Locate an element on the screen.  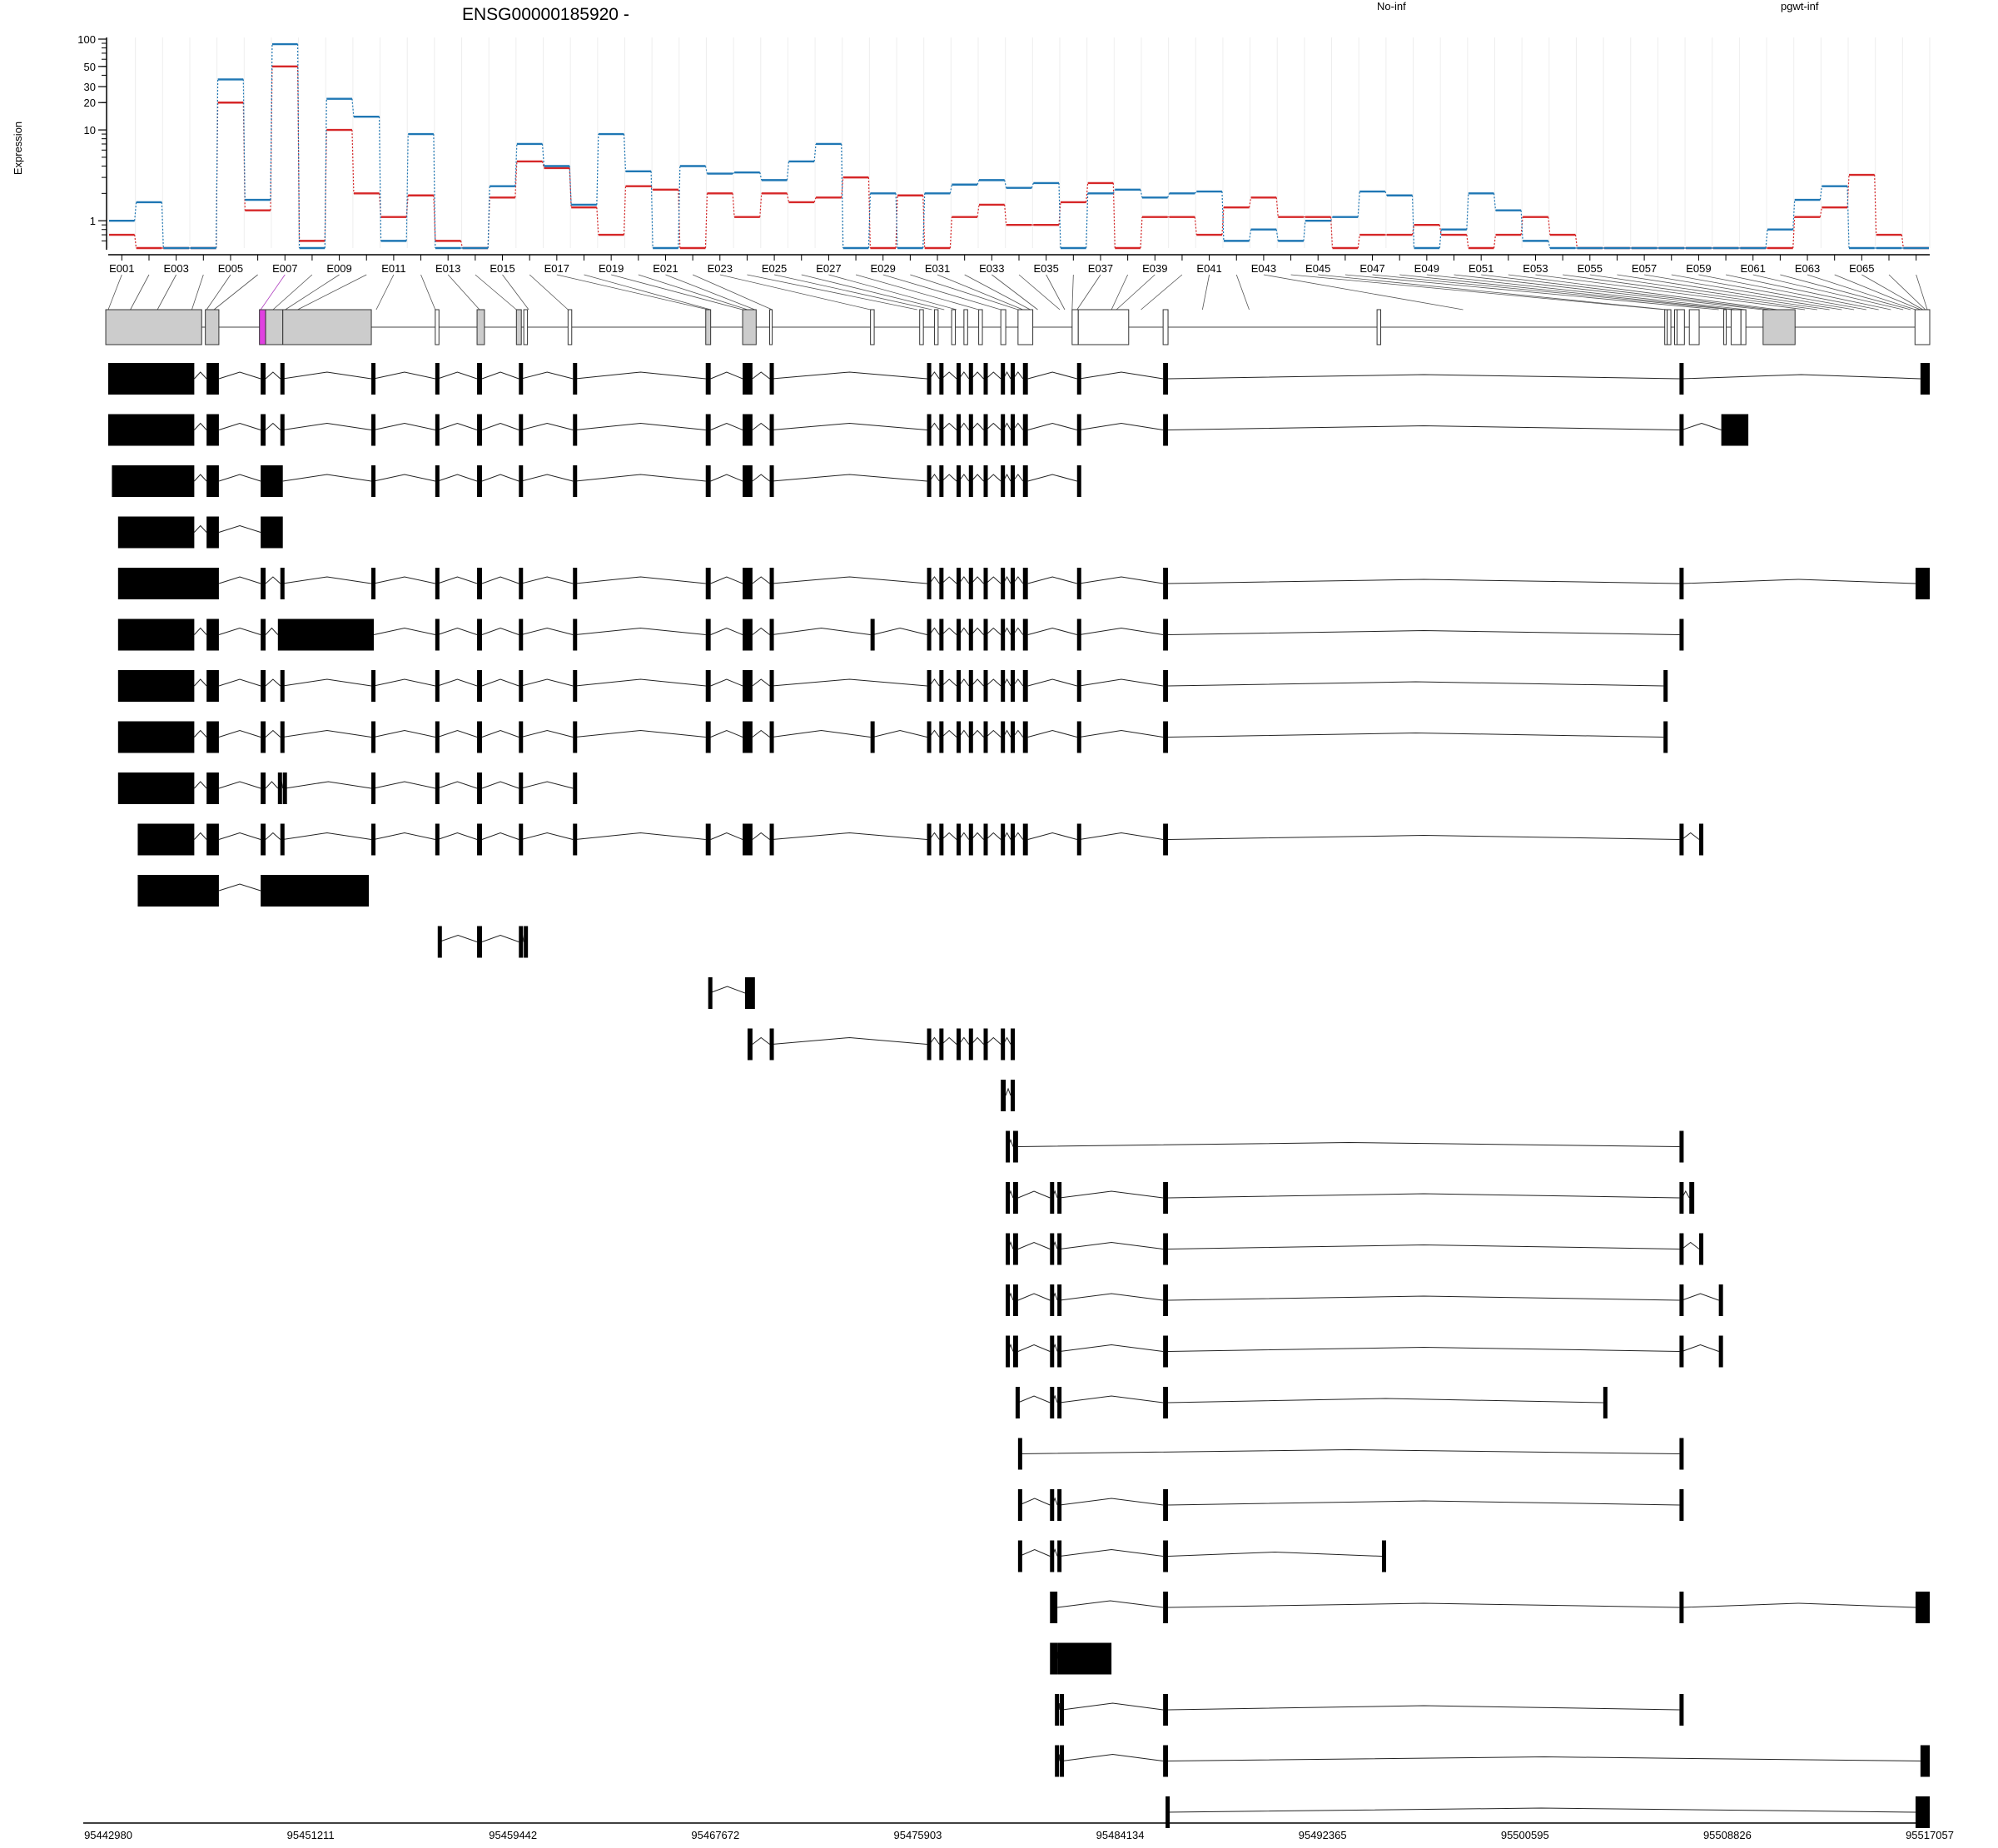
exon-label: E027 is located at coordinates (828, 268).